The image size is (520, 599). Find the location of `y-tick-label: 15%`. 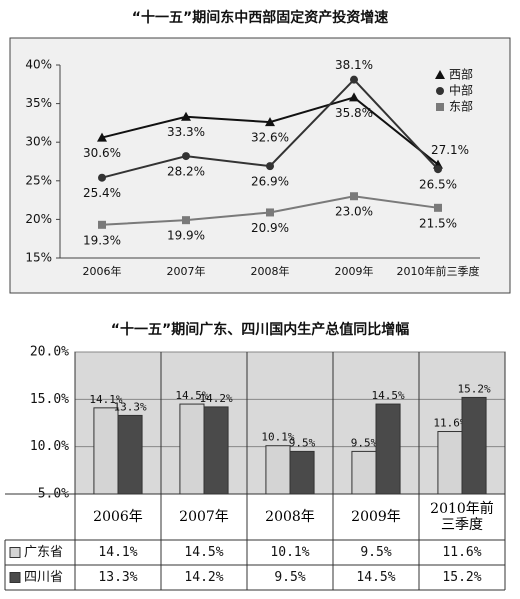

y-tick-label: 15% is located at coordinates (38, 258).